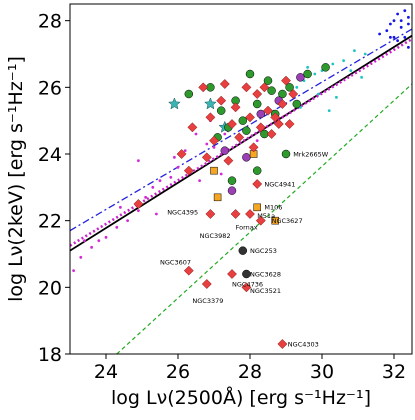 Image resolution: width=415 pixels, height=420 pixels. What do you see at coordinates (50, 155) in the screenshot?
I see `y-tick-label: 24` at bounding box center [50, 155].